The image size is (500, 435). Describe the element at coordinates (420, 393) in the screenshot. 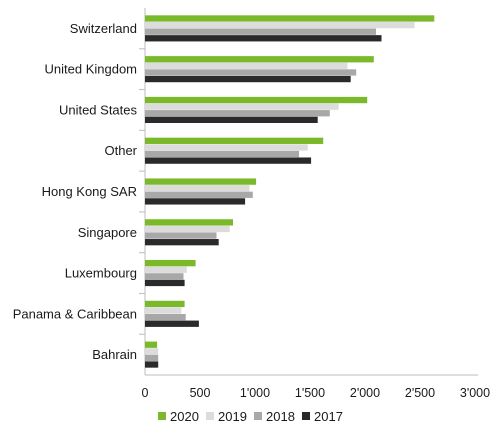

I see `x-tick-label: 2'500` at that location.